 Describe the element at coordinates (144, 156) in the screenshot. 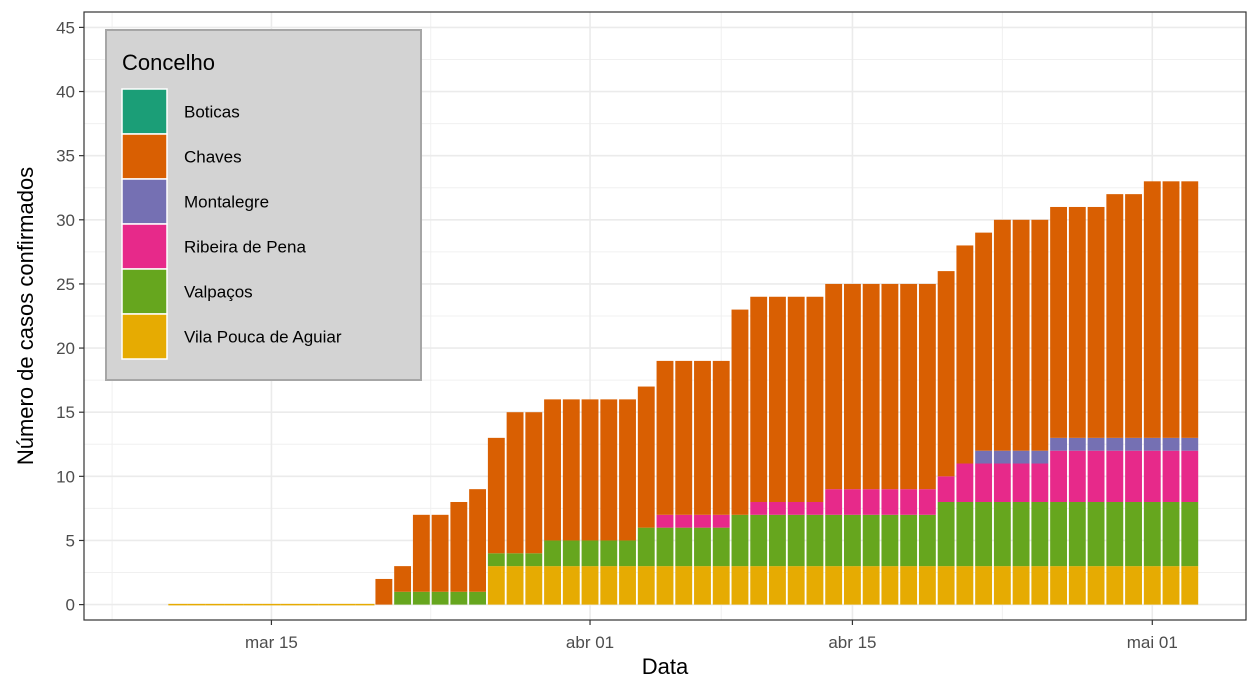

I see `legend-key-chaves` at that location.